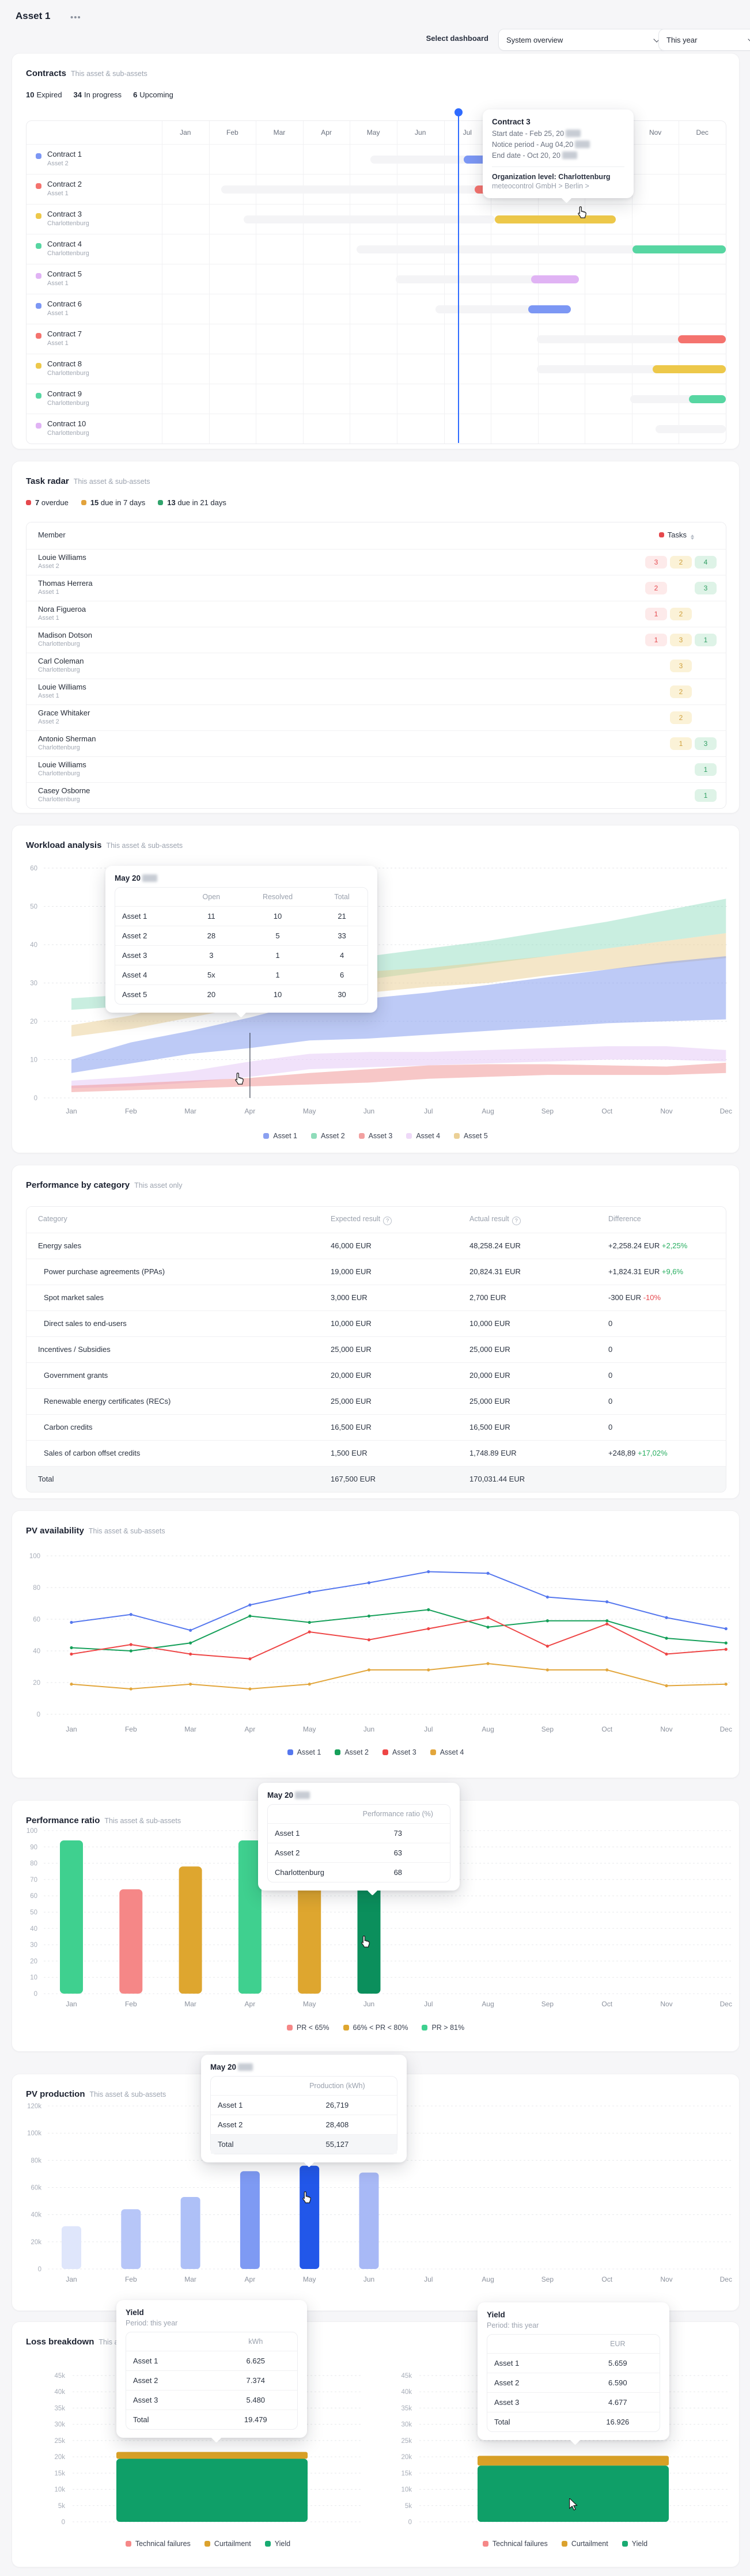 The image size is (750, 2576). I want to click on task-row: Louie Williams Asset 1 2, so click(376, 691).